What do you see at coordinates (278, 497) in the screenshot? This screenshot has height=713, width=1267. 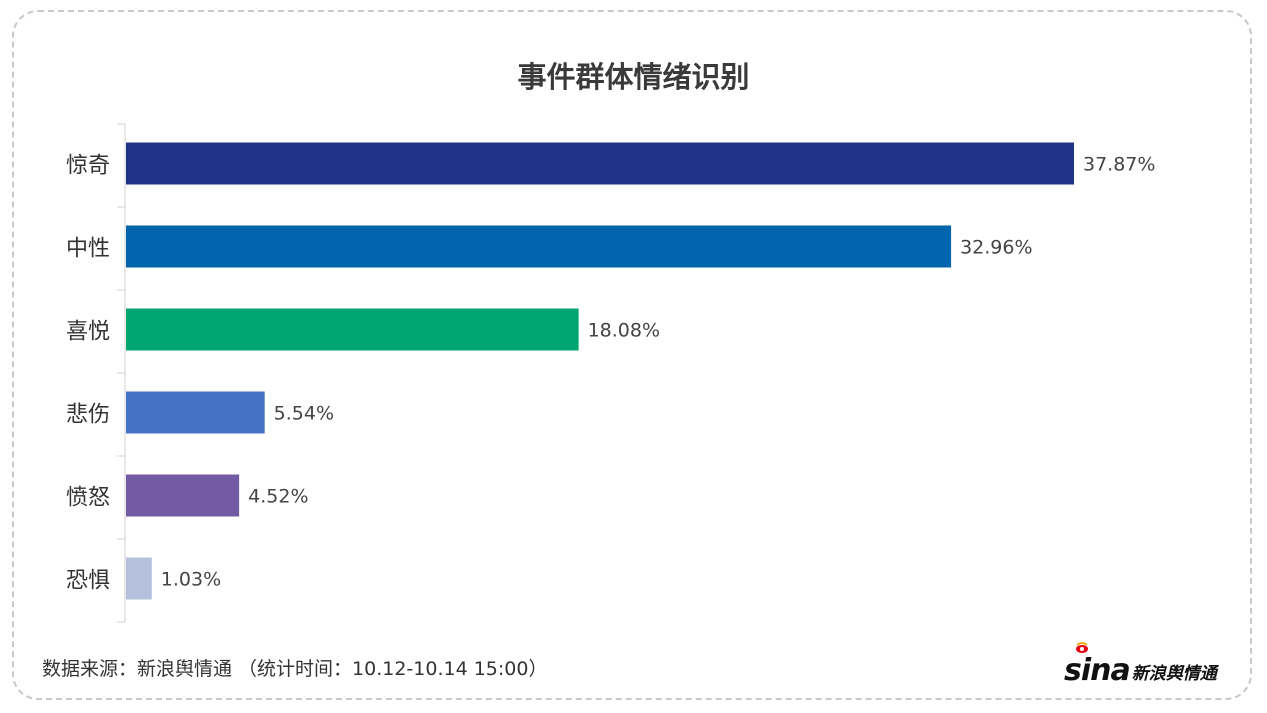 I see `value-label: 4.52%` at bounding box center [278, 497].